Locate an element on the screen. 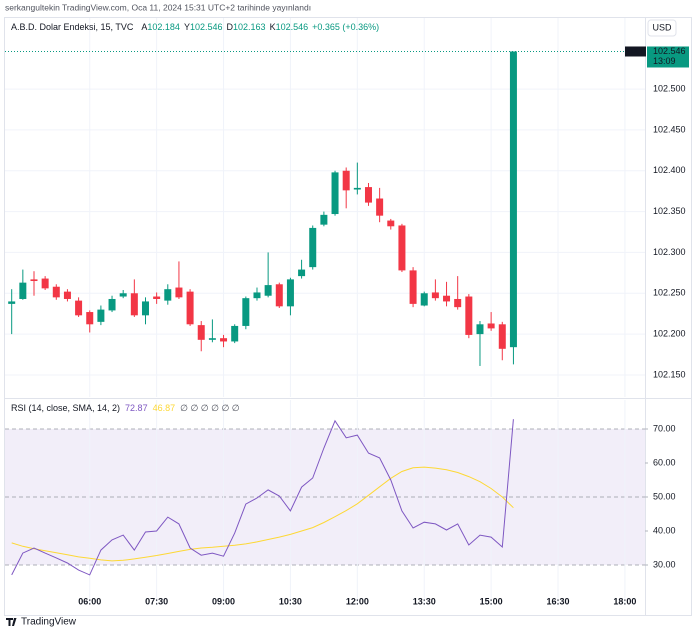 This screenshot has width=696, height=632. change: +0.365 (+0.36%) is located at coordinates (345, 27).